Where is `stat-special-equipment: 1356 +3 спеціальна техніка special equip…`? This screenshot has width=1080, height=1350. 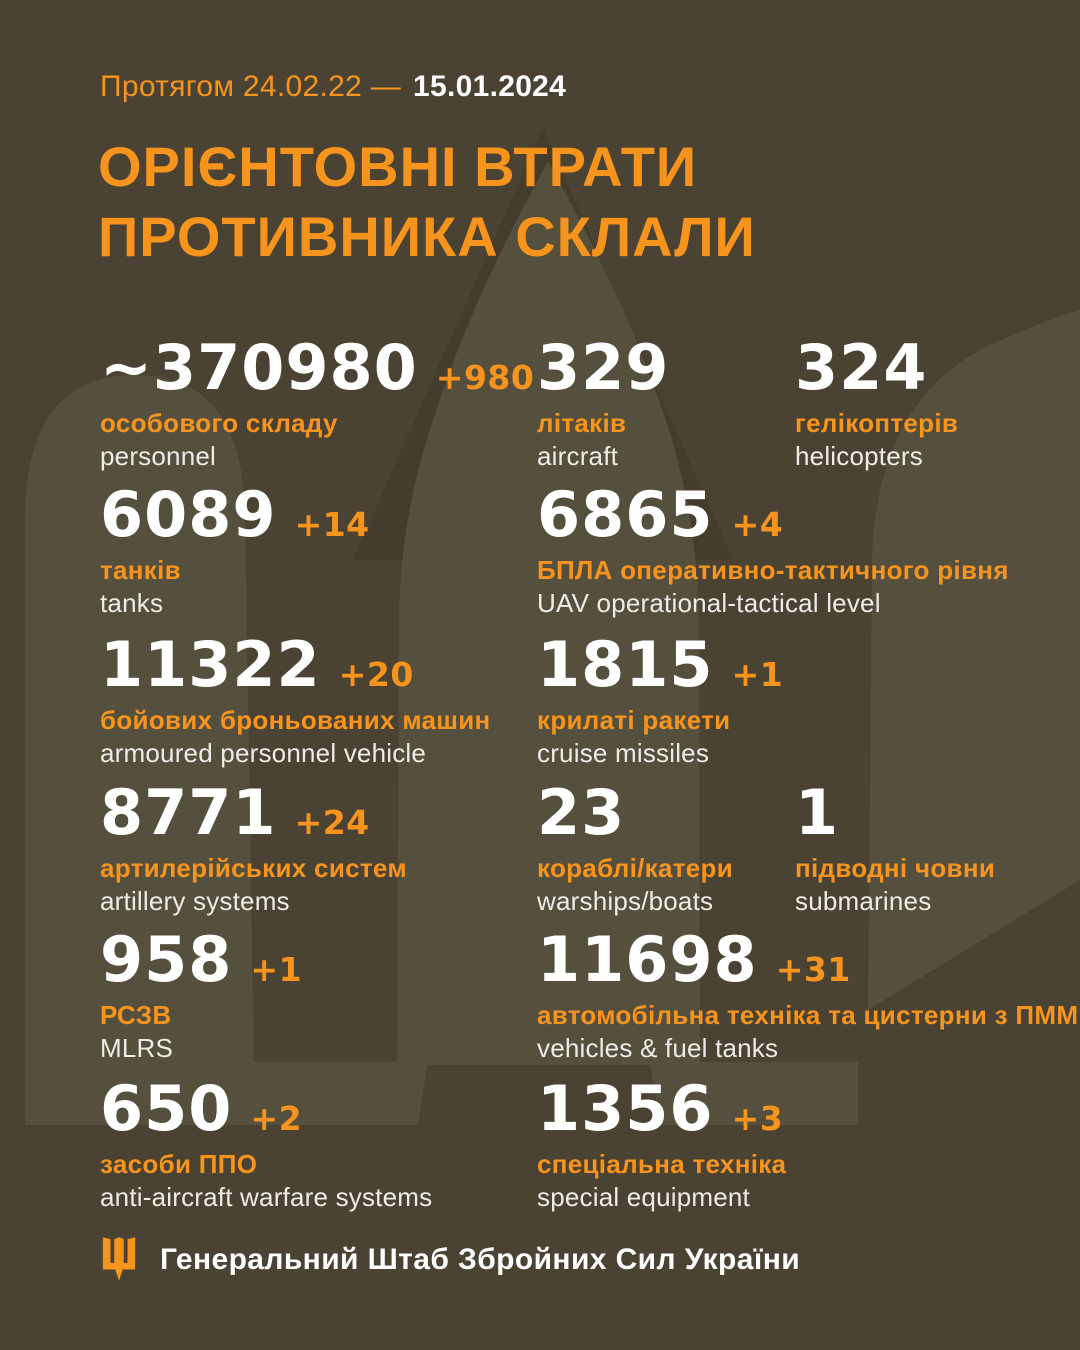 stat-special-equipment: 1356 +3 спеціальна техніка special equip… is located at coordinates (662, 1145).